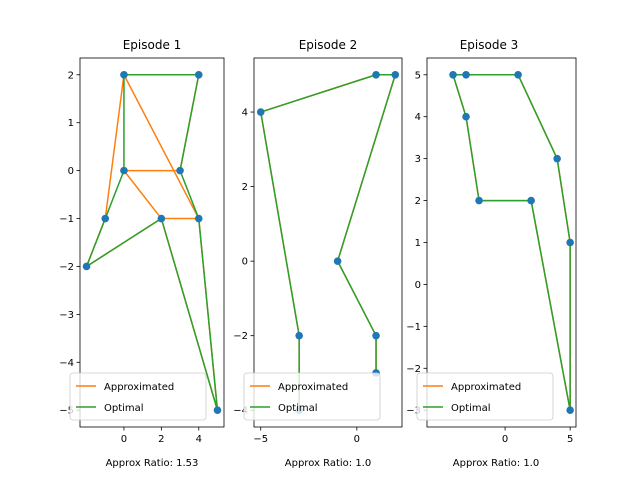 Image resolution: width=640 pixels, height=480 pixels. Describe the element at coordinates (418, 75) in the screenshot. I see `y-tick-label: 5` at that location.